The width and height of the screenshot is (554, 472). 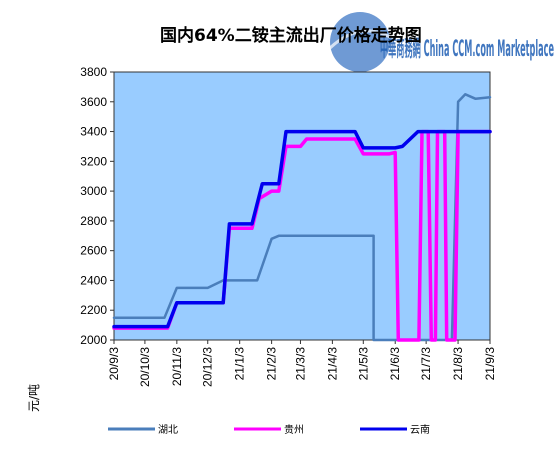 What do you see at coordinates (240, 364) in the screenshot?
I see `x-tick-label: 21/1/3` at bounding box center [240, 364].